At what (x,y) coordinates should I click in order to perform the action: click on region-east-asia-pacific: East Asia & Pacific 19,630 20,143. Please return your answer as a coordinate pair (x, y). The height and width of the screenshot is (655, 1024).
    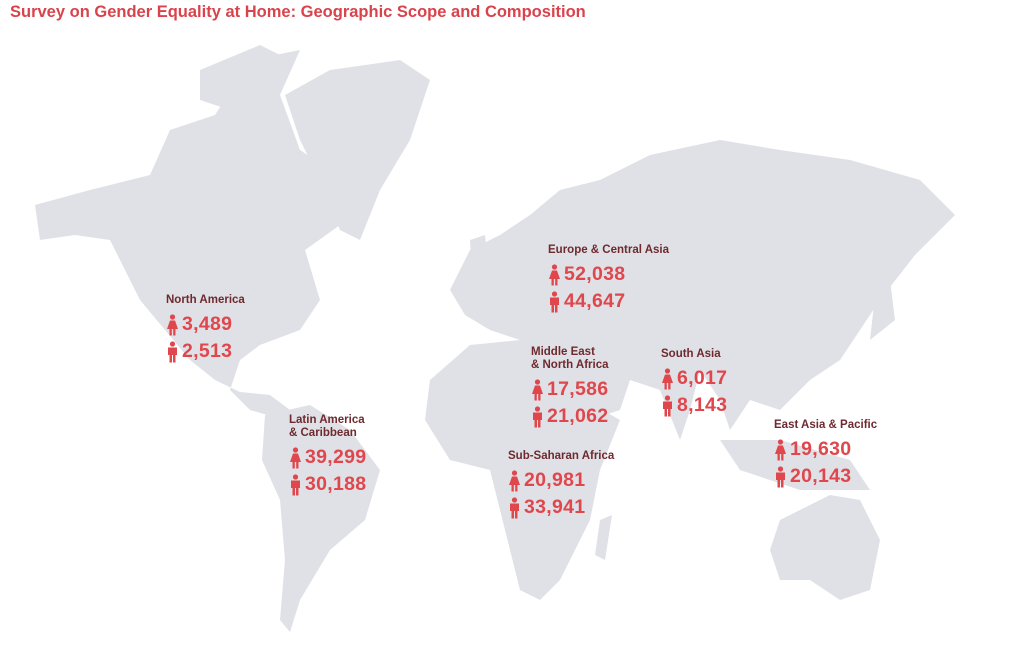
    Looking at the image, I should click on (825, 454).